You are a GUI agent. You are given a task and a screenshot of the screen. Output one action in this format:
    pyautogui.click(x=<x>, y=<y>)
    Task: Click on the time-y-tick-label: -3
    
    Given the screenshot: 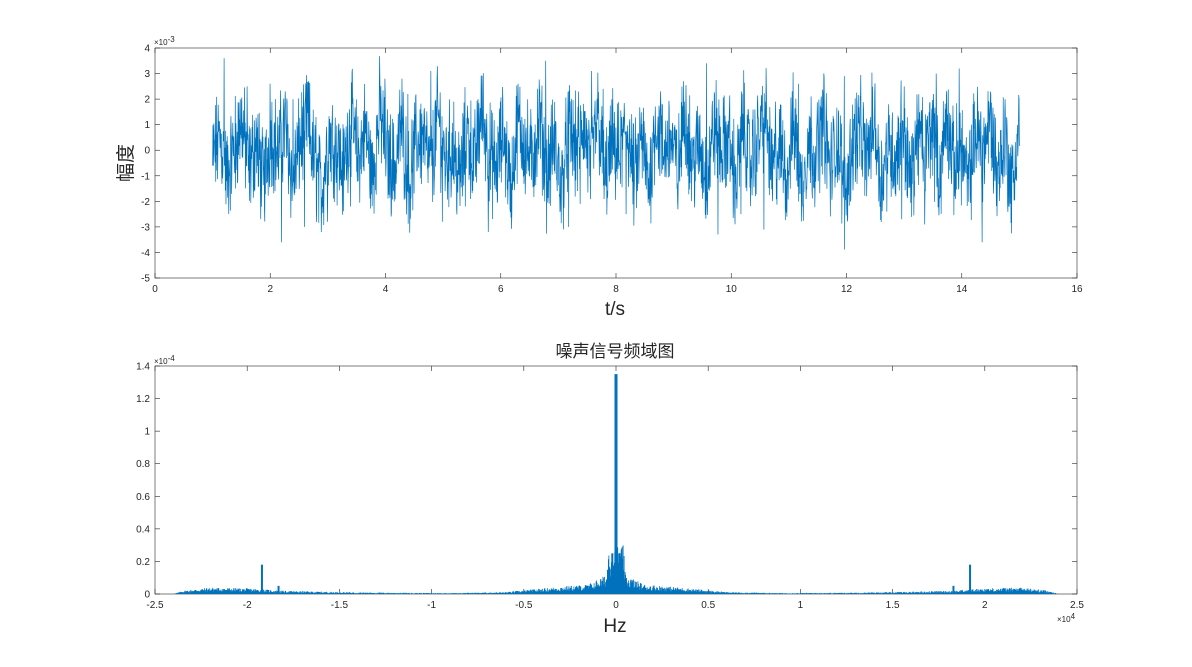 What is the action you would take?
    pyautogui.click(x=145, y=227)
    